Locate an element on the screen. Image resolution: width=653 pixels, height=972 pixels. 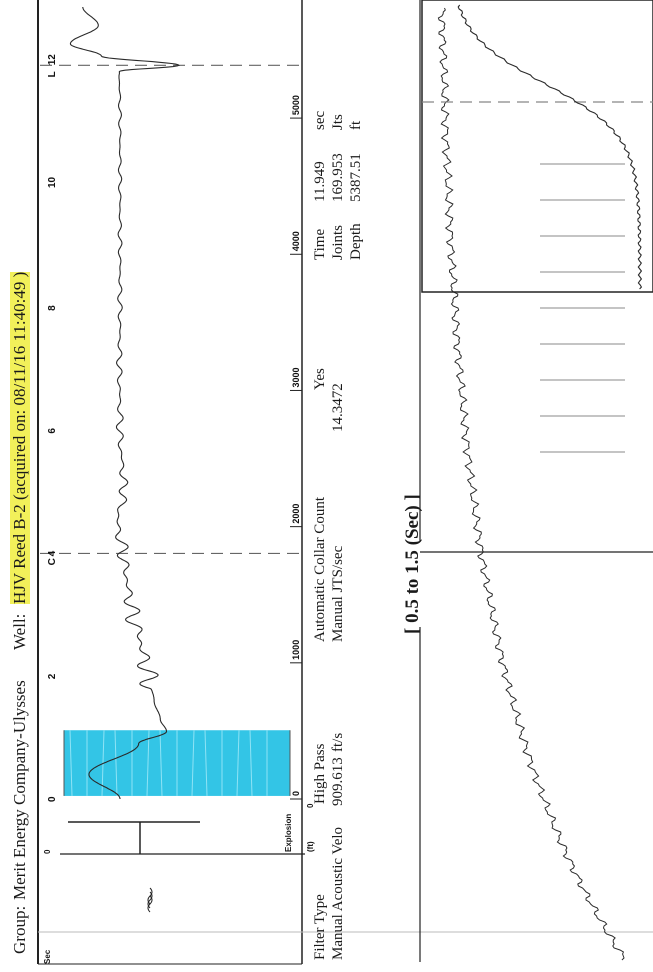
top-tick-label: 8 is located at coordinates (52, 308).